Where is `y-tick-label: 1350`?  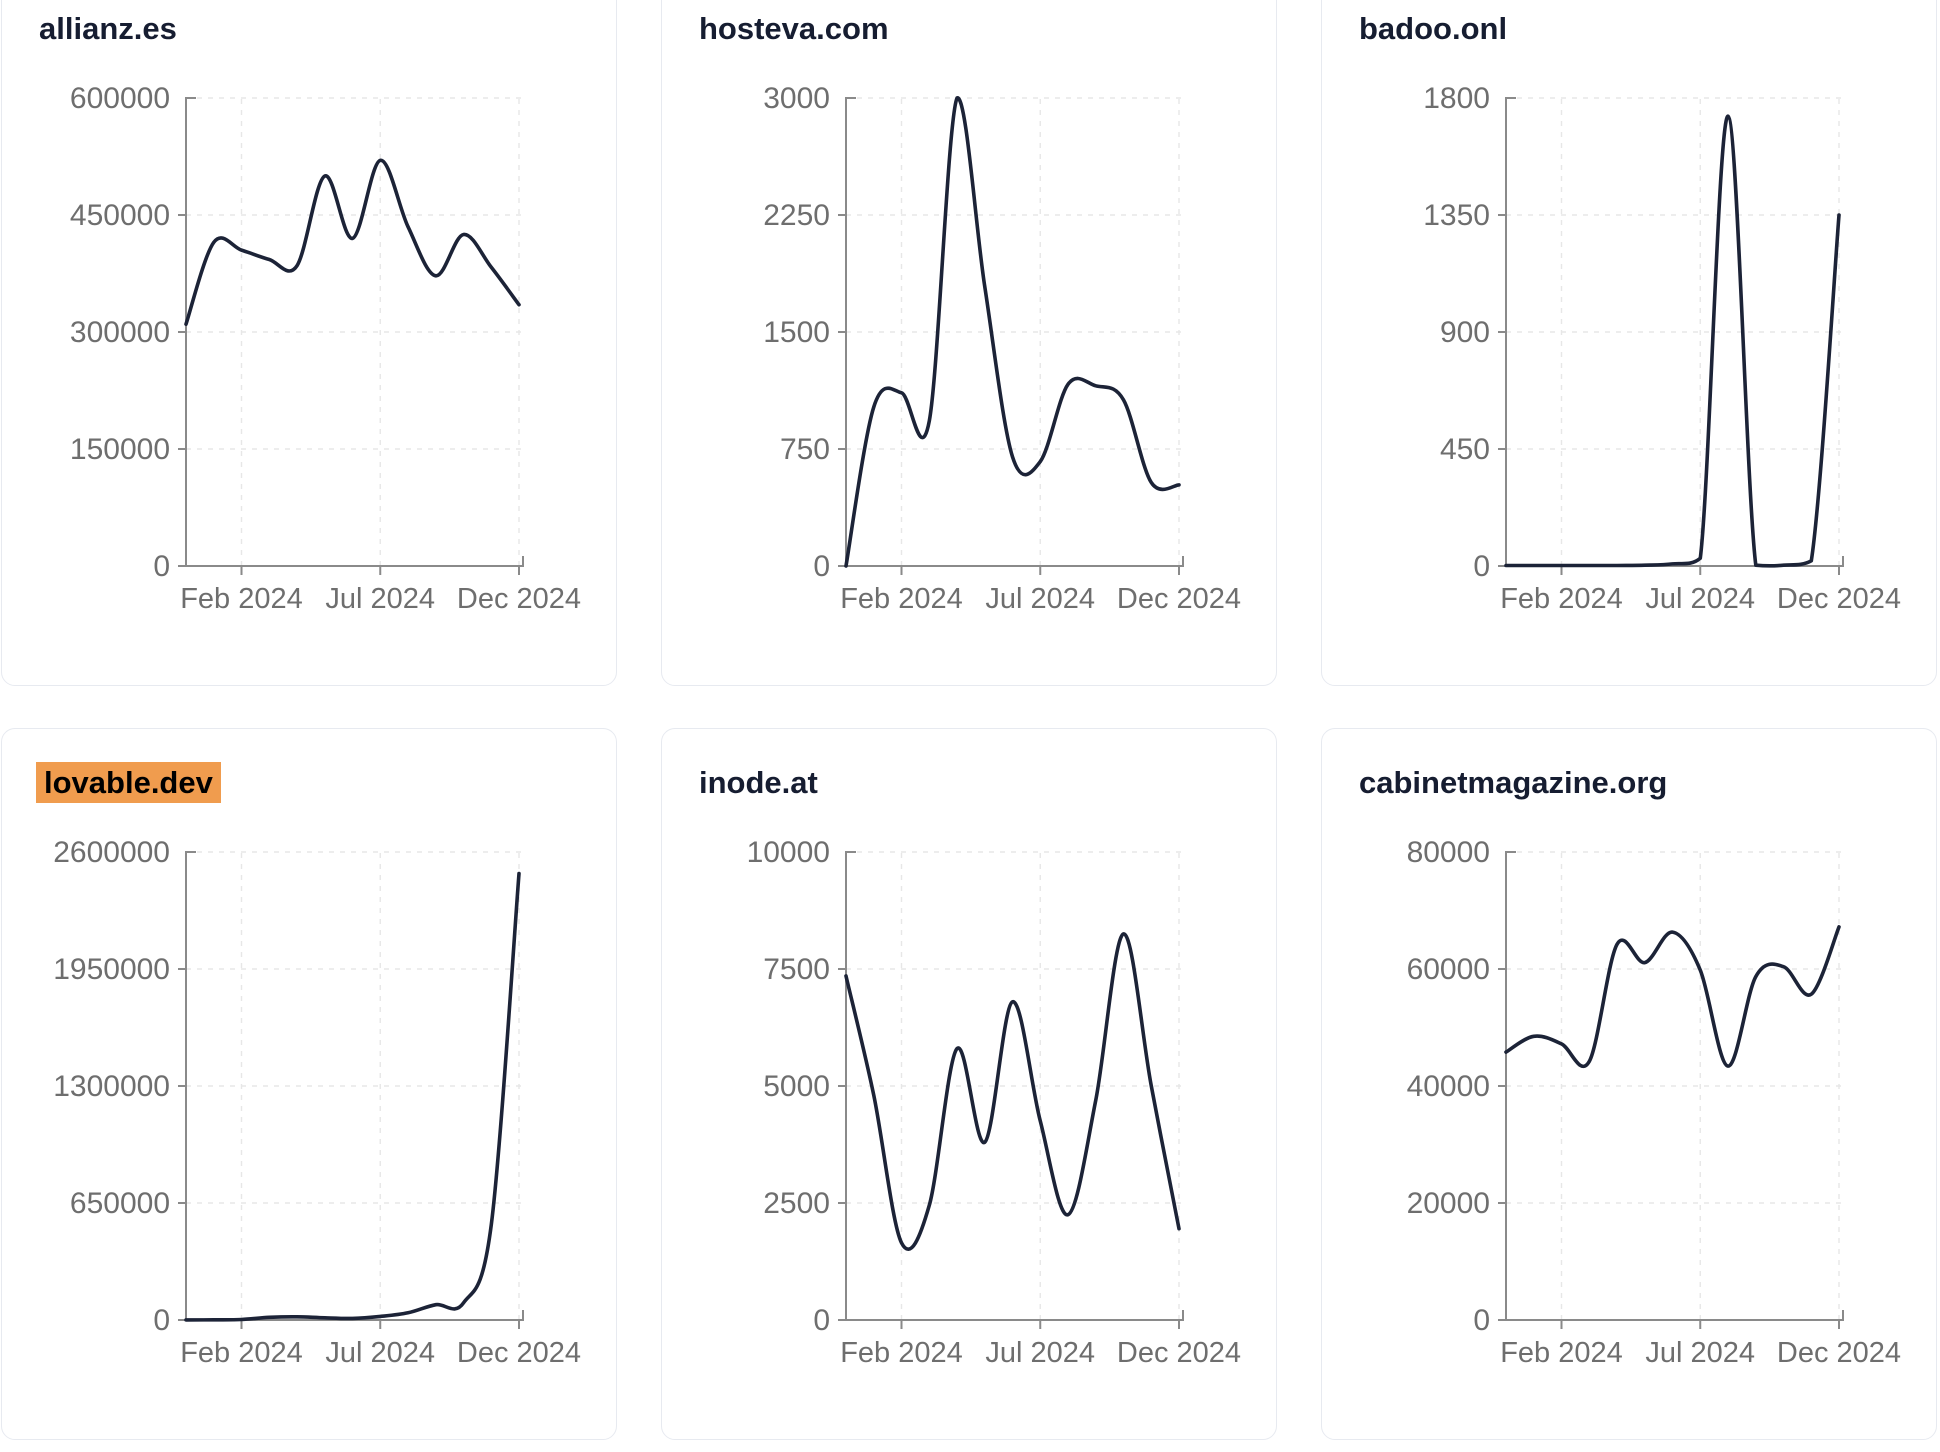 y-tick-label: 1350 is located at coordinates (1456, 215).